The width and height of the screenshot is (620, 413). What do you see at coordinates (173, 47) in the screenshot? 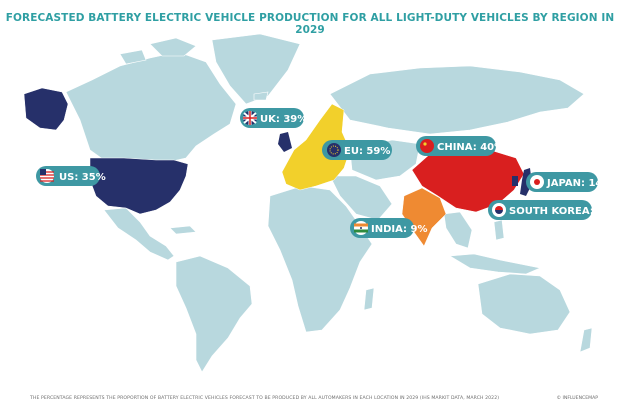
I see `arctic-islands` at bounding box center [173, 47].